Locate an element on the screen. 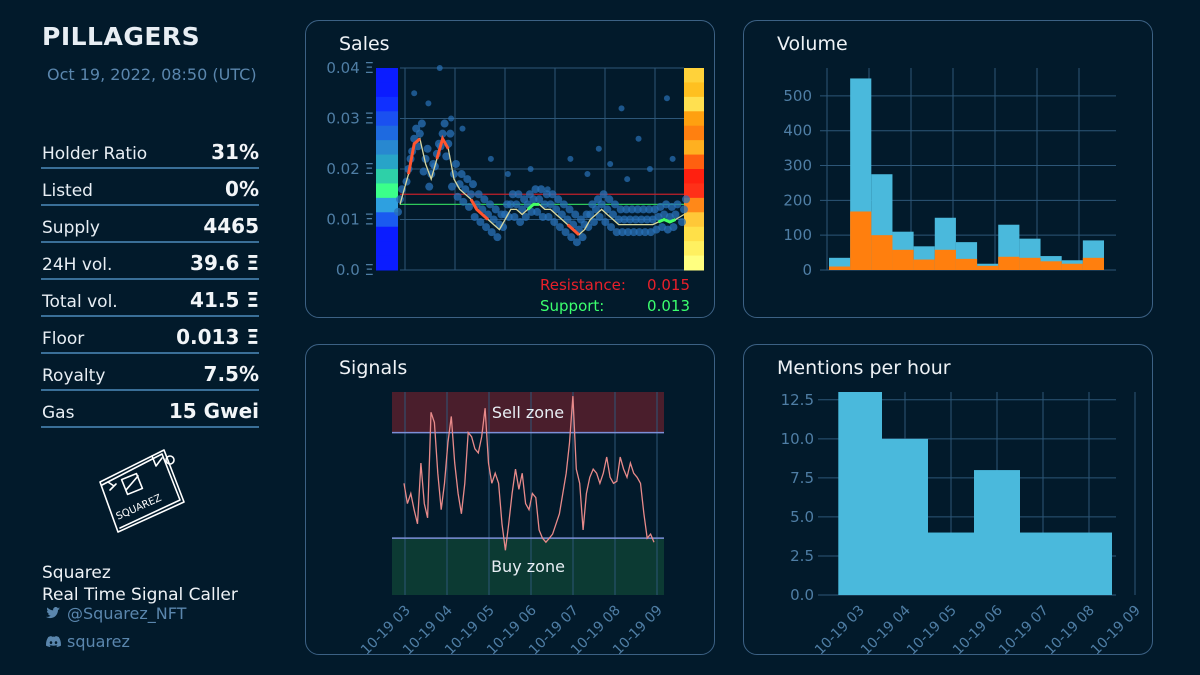 The image size is (1200, 675). signature: Squarez Real Time Signal Caller is located at coordinates (140, 584).